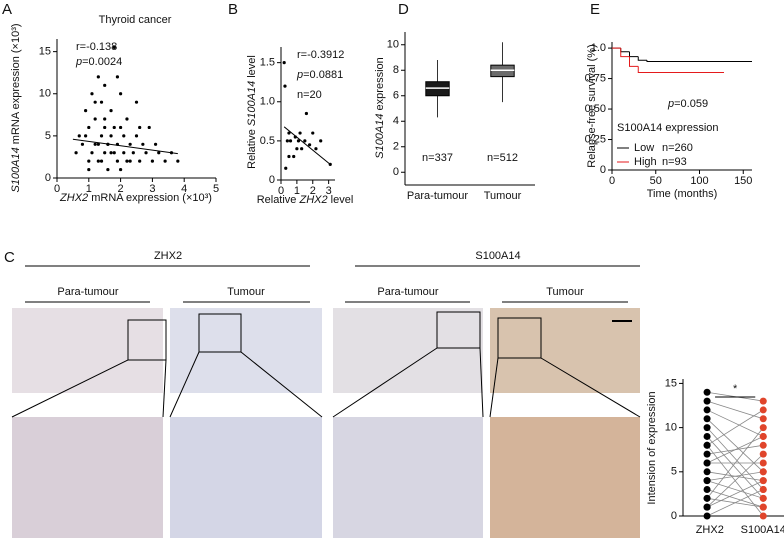 The height and width of the screenshot is (539, 784). Describe the element at coordinates (320, 55) in the screenshot. I see `annotation: r=-0.3912` at that location.